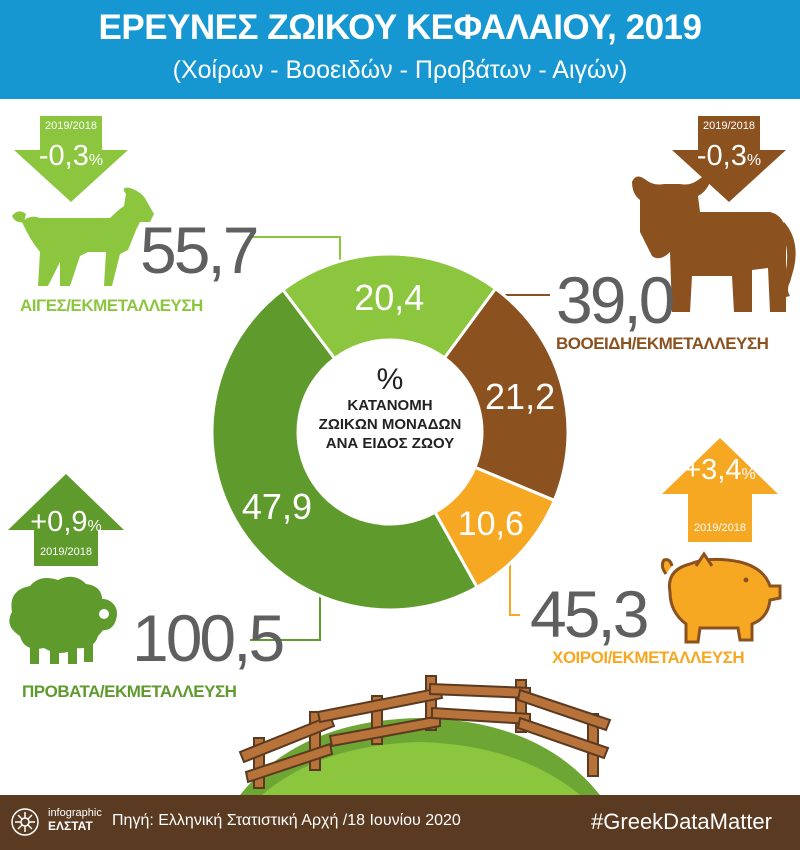  I want to click on sheep-per-holding: 100,5, so click(208, 638).